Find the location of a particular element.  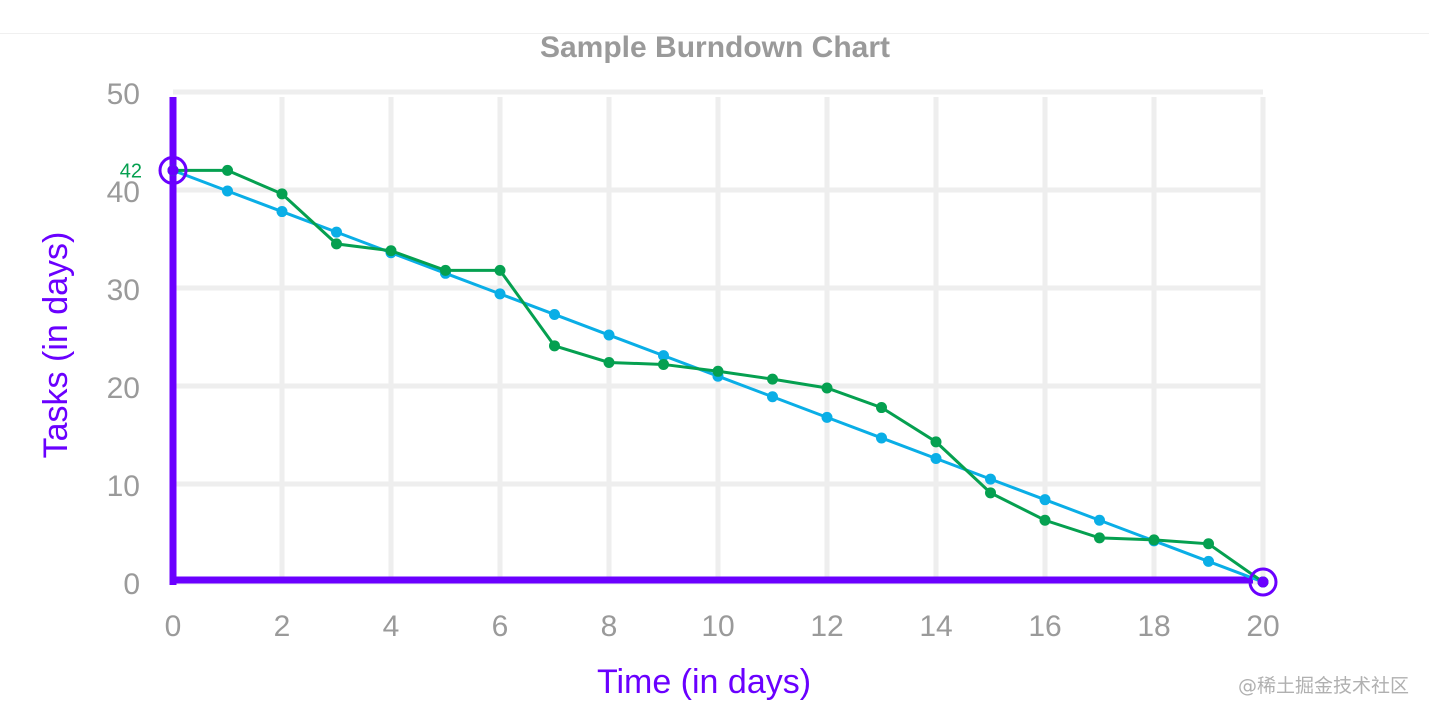

y-tick-label: 20 is located at coordinates (123, 388).